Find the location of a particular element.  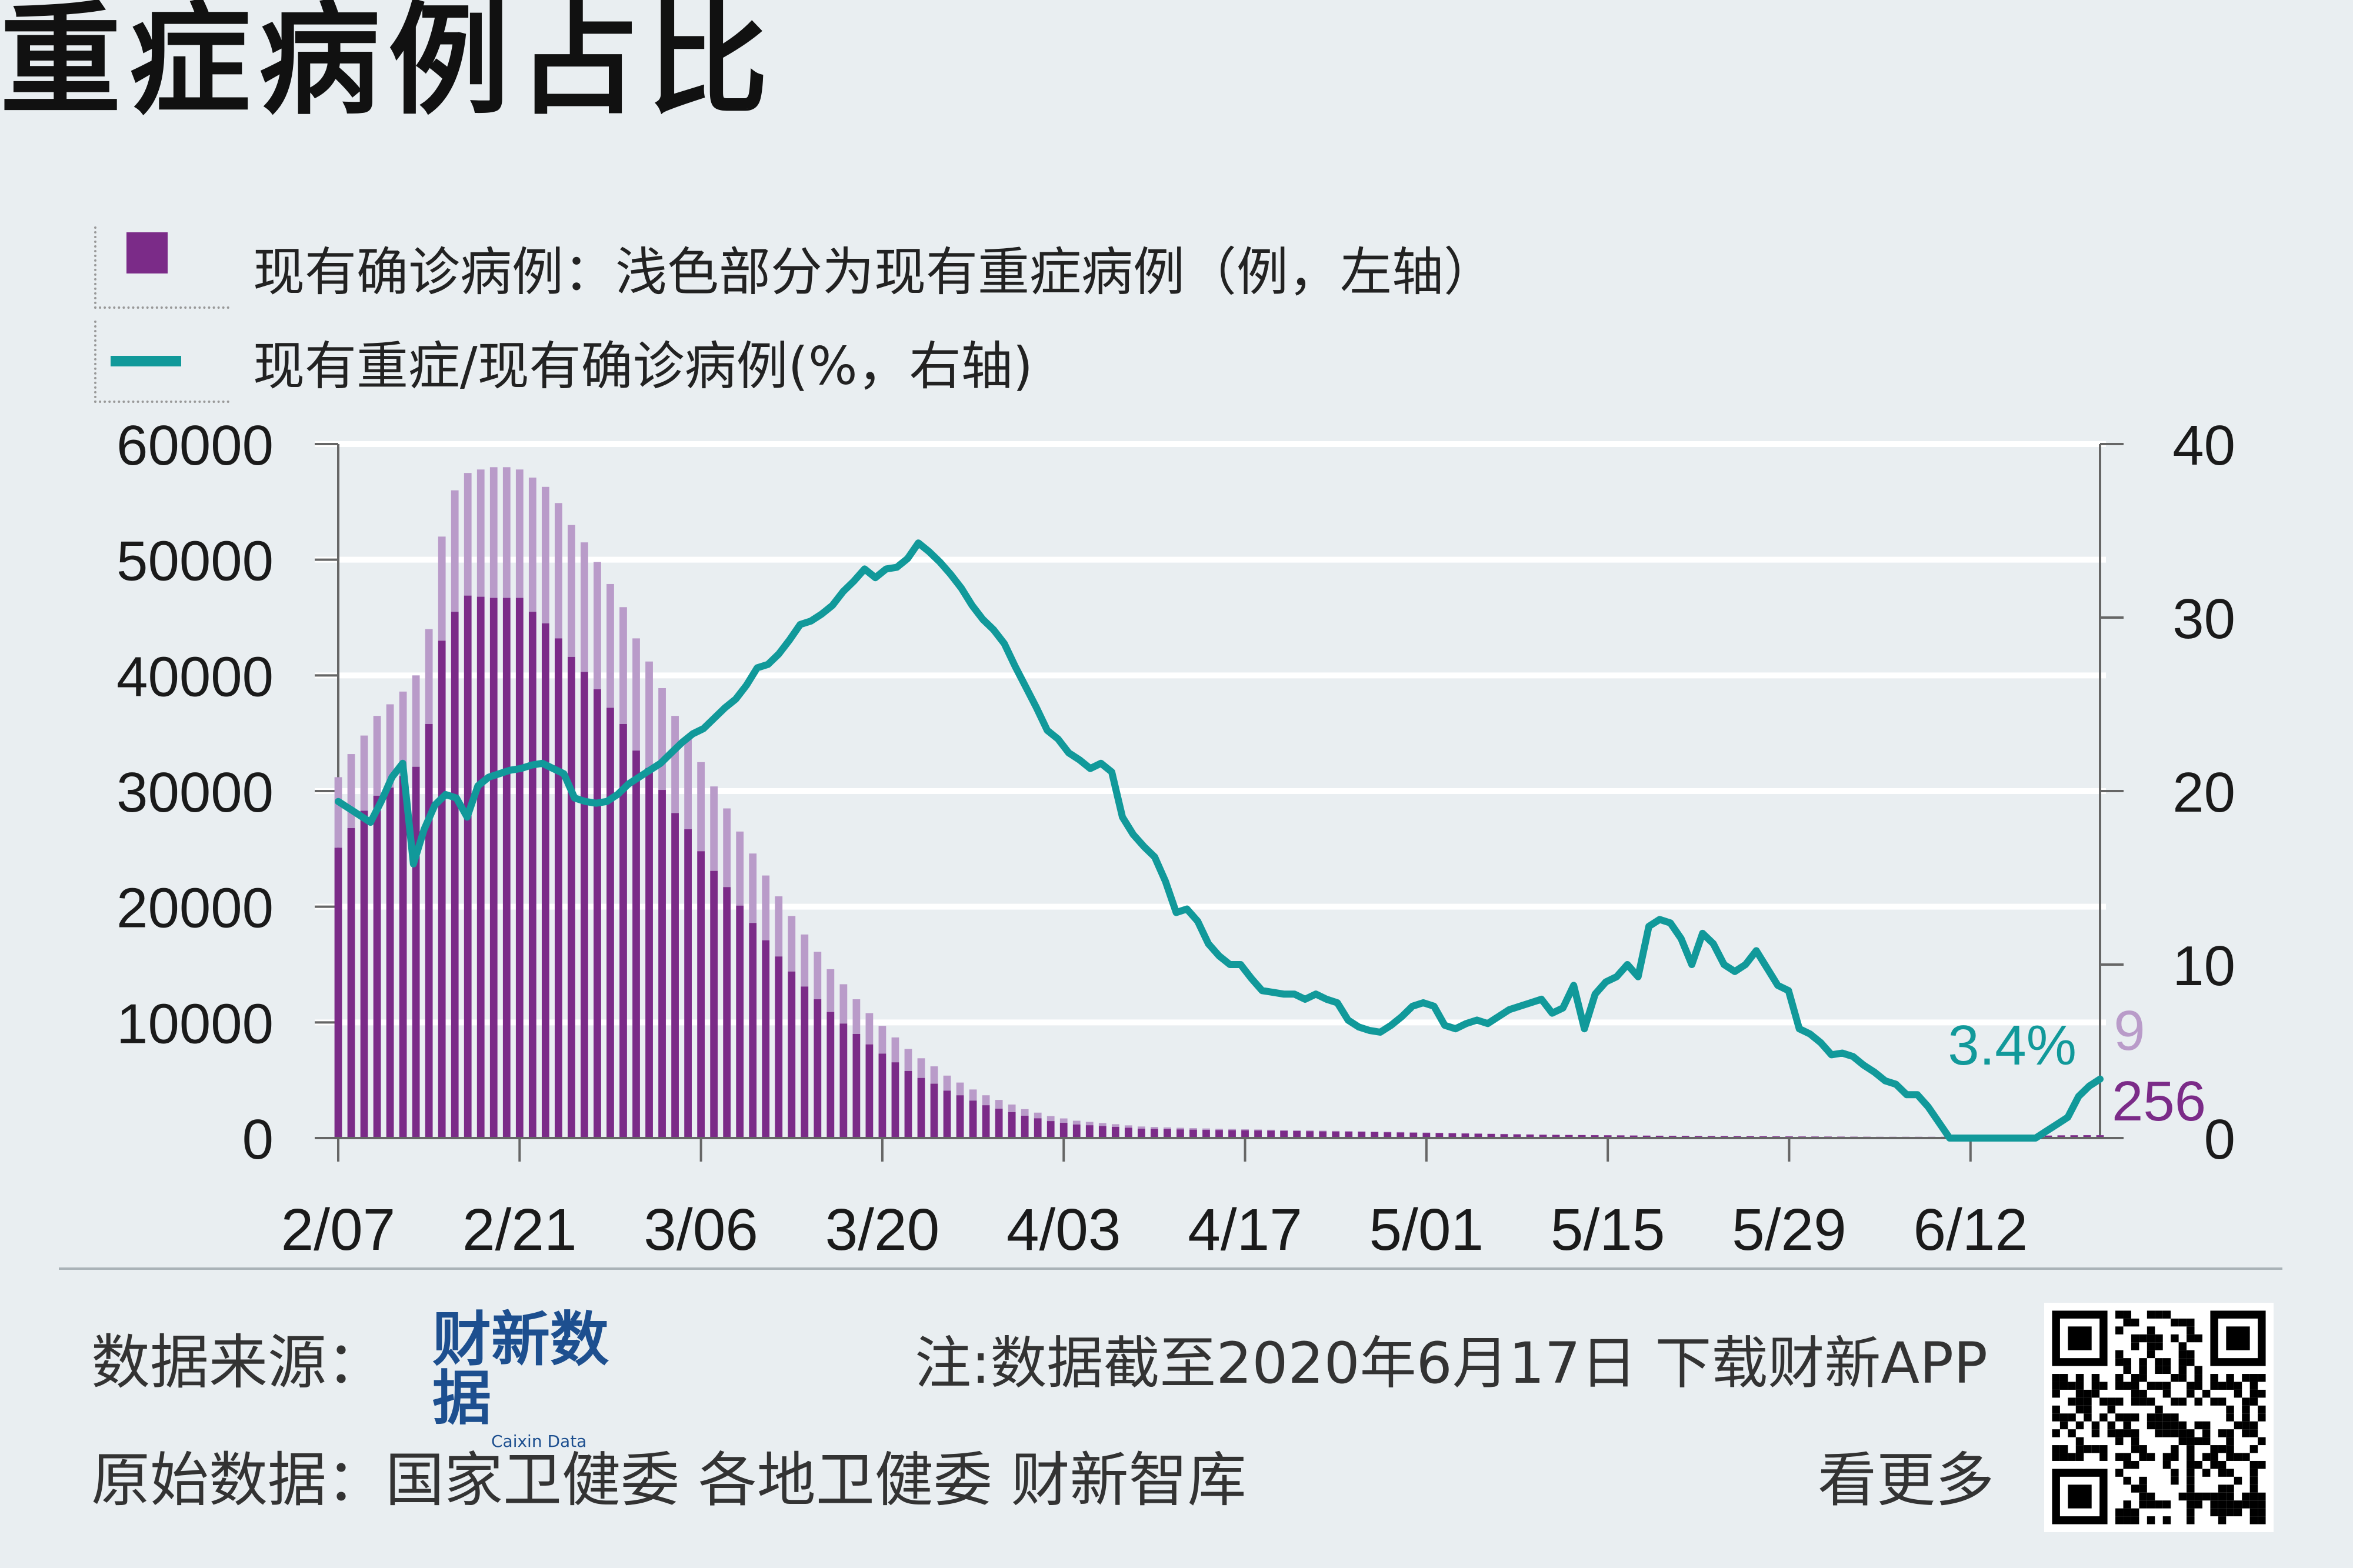

line-swatch-icon is located at coordinates (146, 361).